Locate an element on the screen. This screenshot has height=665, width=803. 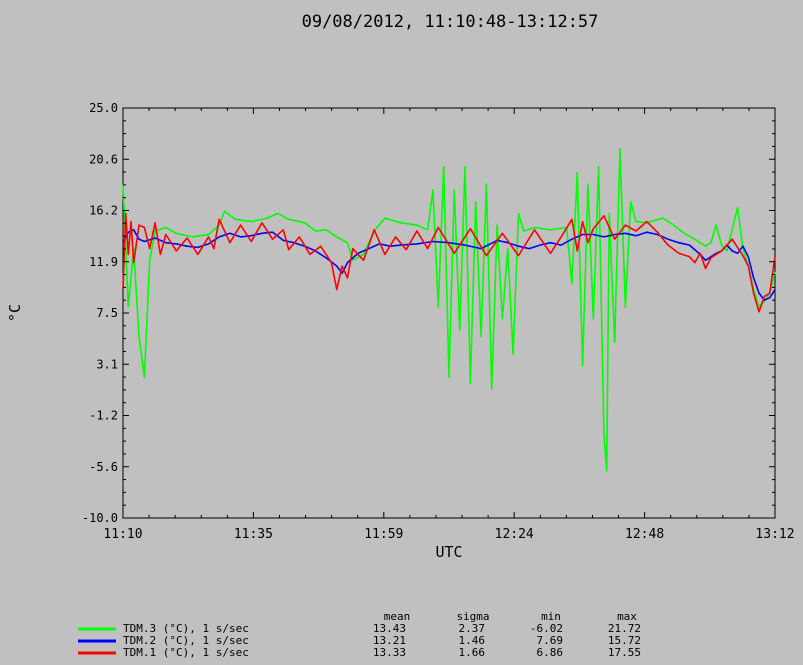
legend-stat-mean: 13.21 is located at coordinates (389, 640).